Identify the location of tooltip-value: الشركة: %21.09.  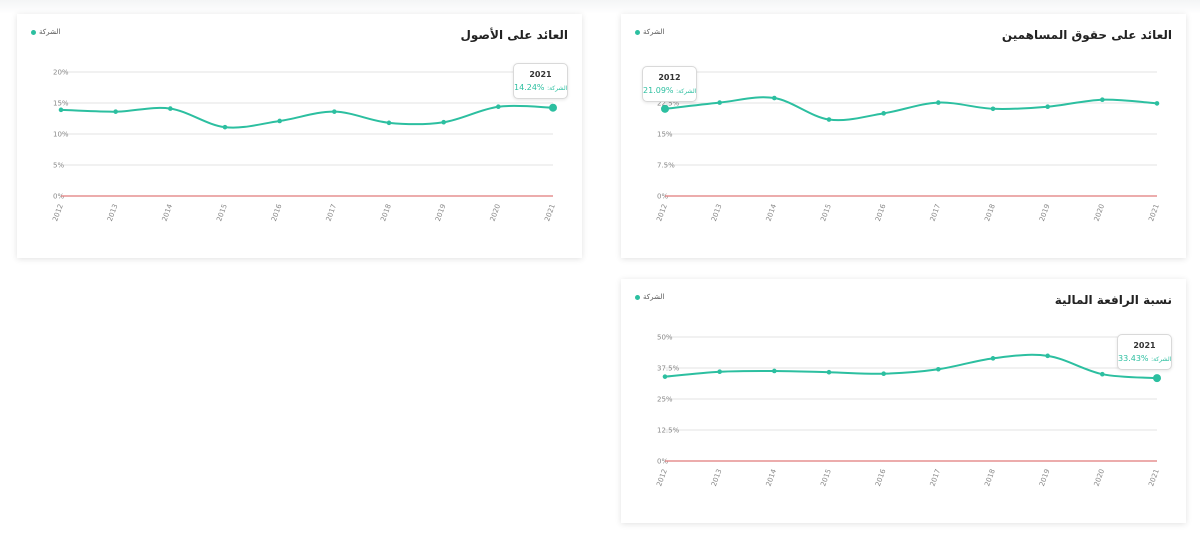
(669, 90).